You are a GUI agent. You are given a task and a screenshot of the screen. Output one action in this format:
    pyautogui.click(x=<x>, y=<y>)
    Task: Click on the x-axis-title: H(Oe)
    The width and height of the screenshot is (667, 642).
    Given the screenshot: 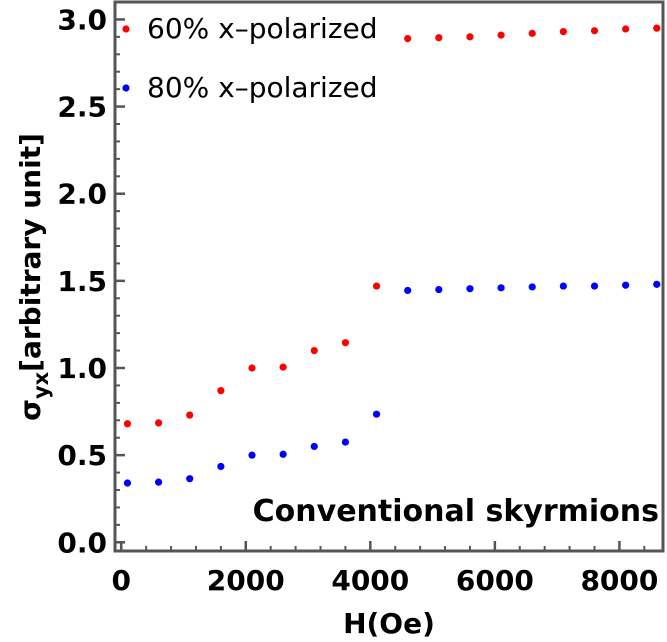 What is the action you would take?
    pyautogui.click(x=389, y=623)
    